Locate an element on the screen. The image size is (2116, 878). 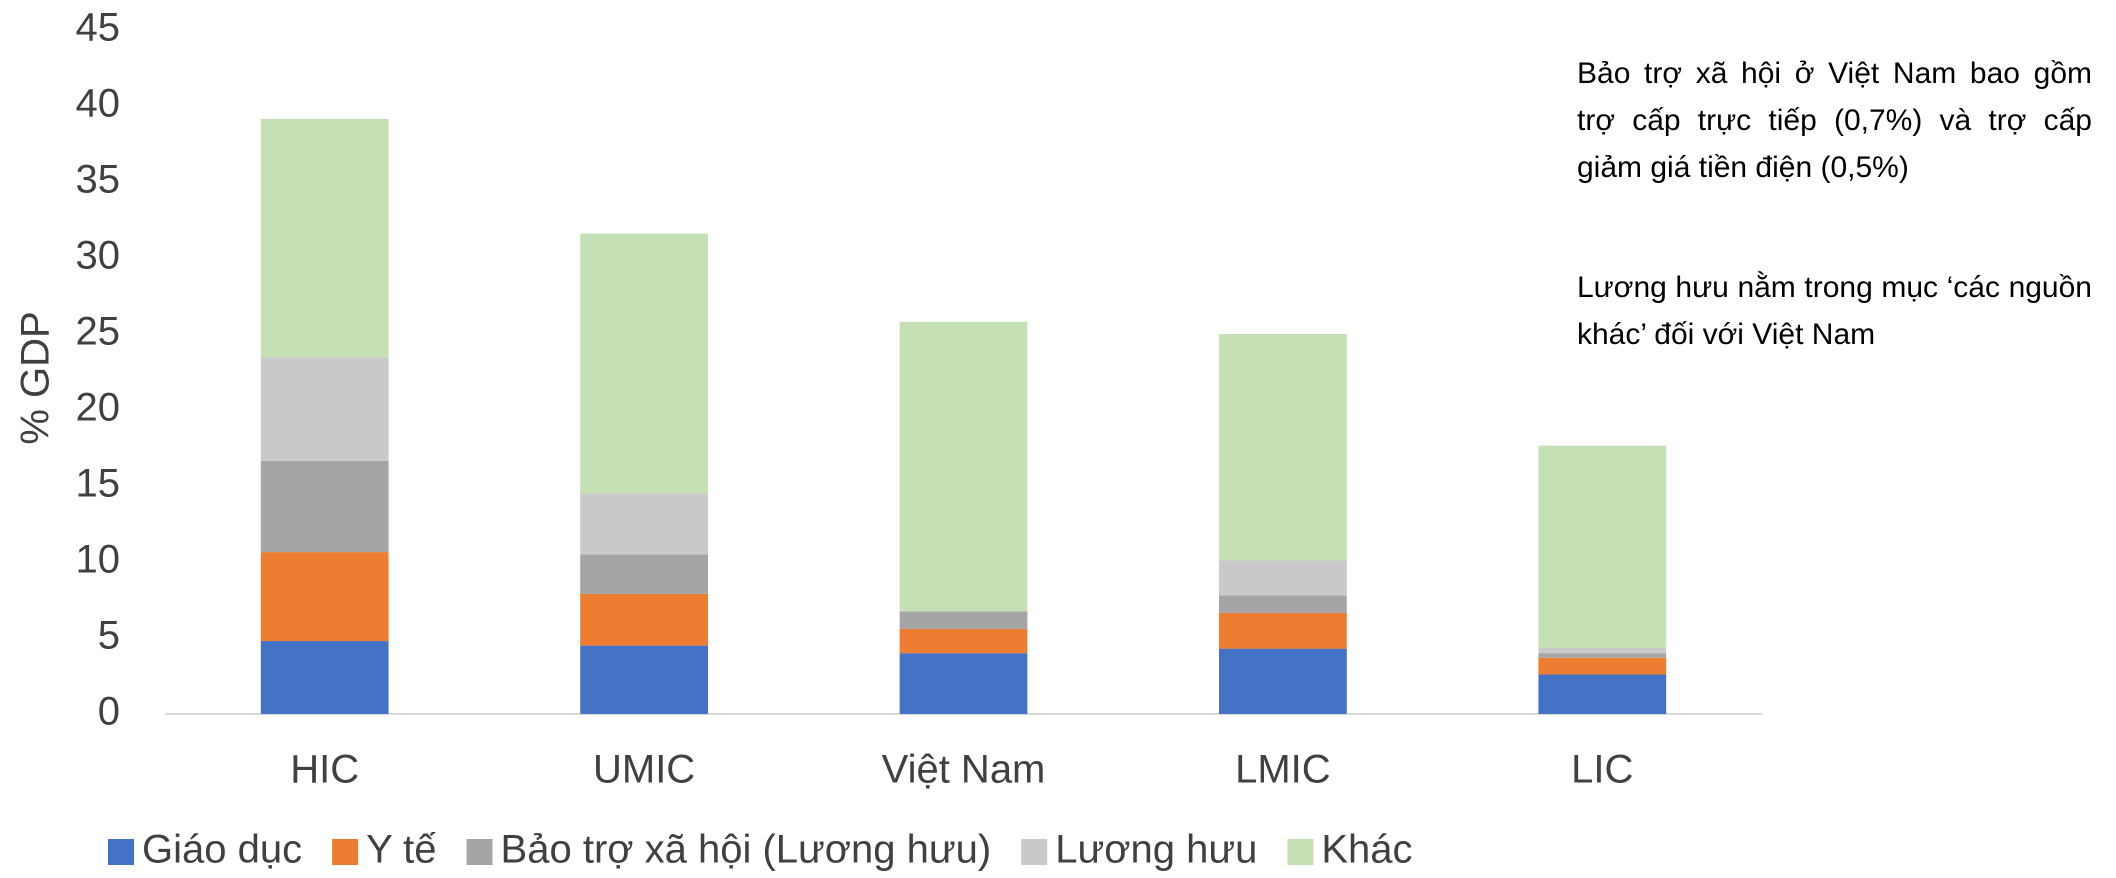
y-axis-label: % GDP is located at coordinates (36, 377).